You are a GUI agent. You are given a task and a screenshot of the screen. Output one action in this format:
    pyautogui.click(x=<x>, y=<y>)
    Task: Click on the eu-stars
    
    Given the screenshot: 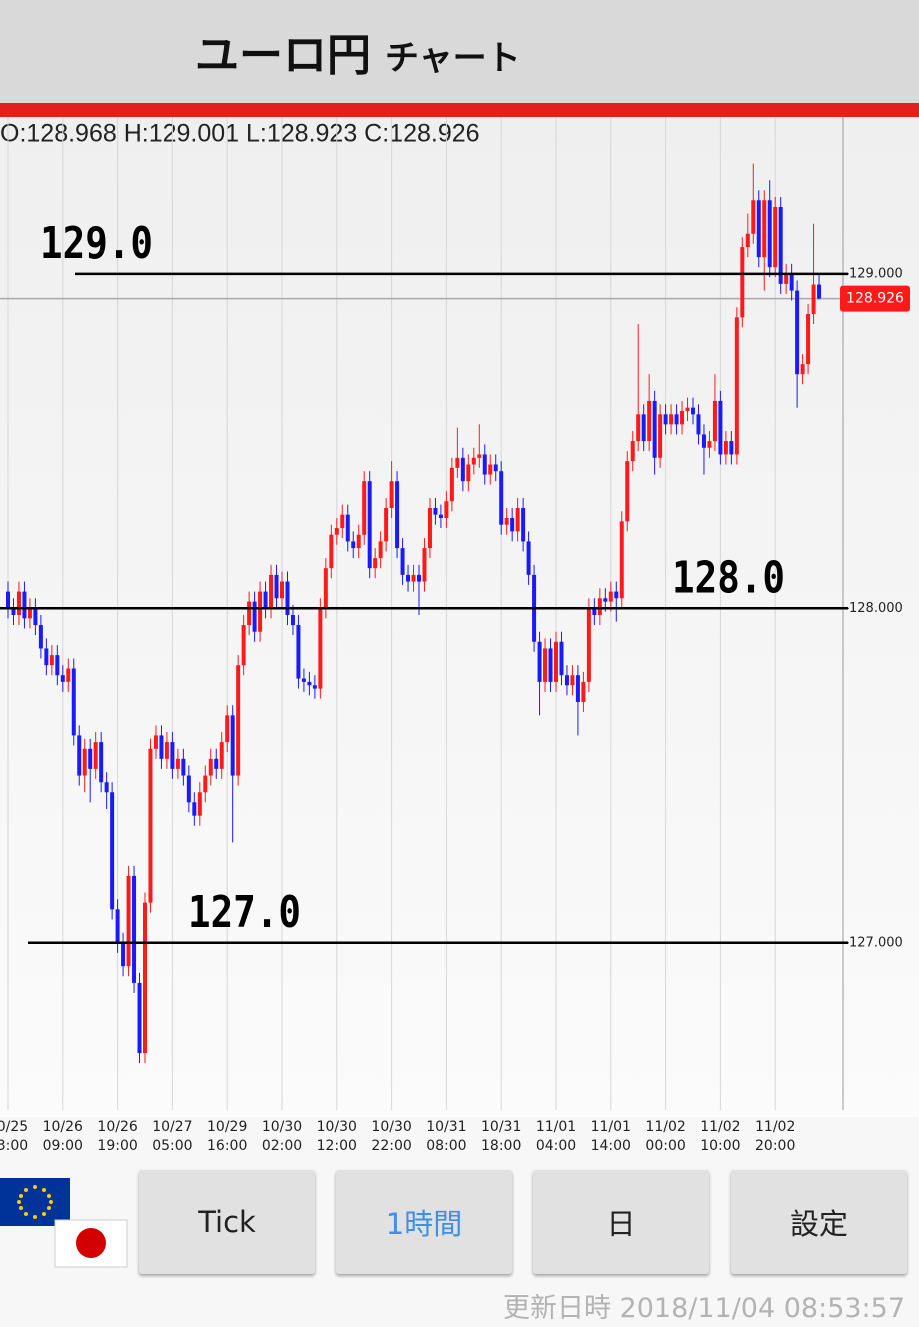 What is the action you would take?
    pyautogui.click(x=35, y=1202)
    